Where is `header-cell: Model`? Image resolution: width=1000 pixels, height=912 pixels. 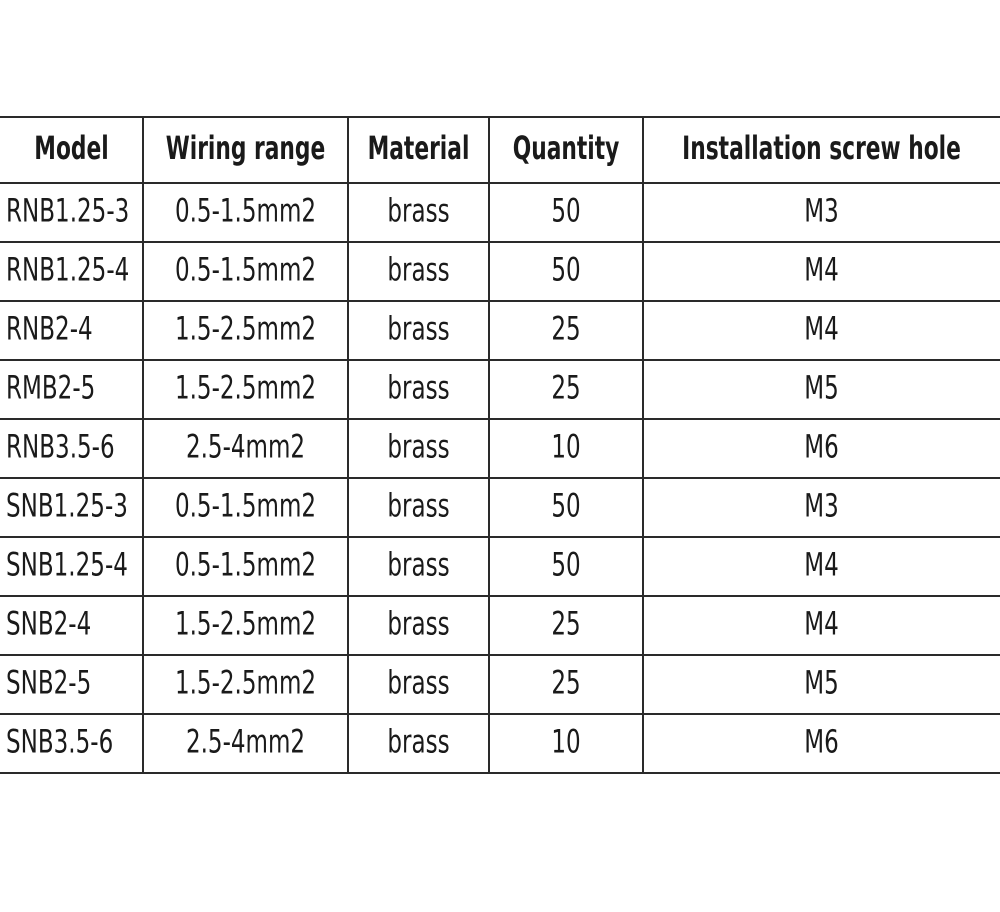
header-cell: Model is located at coordinates (71, 149).